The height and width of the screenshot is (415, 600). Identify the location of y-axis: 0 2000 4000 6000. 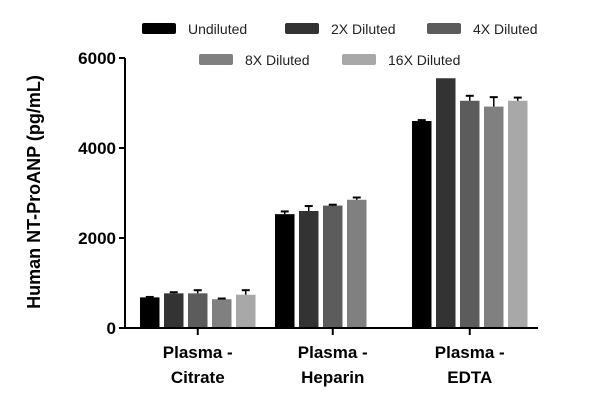
(102, 193).